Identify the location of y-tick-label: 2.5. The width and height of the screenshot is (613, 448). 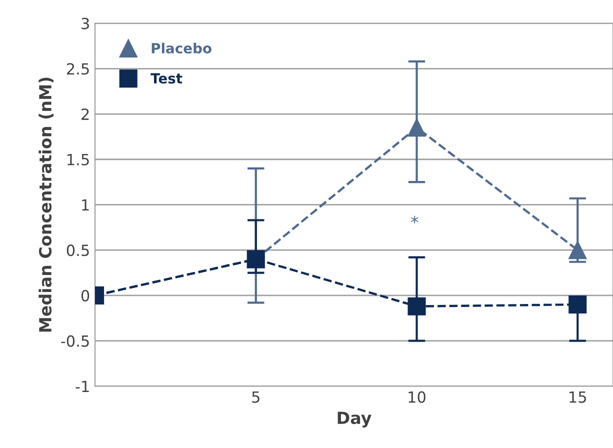
(77, 69).